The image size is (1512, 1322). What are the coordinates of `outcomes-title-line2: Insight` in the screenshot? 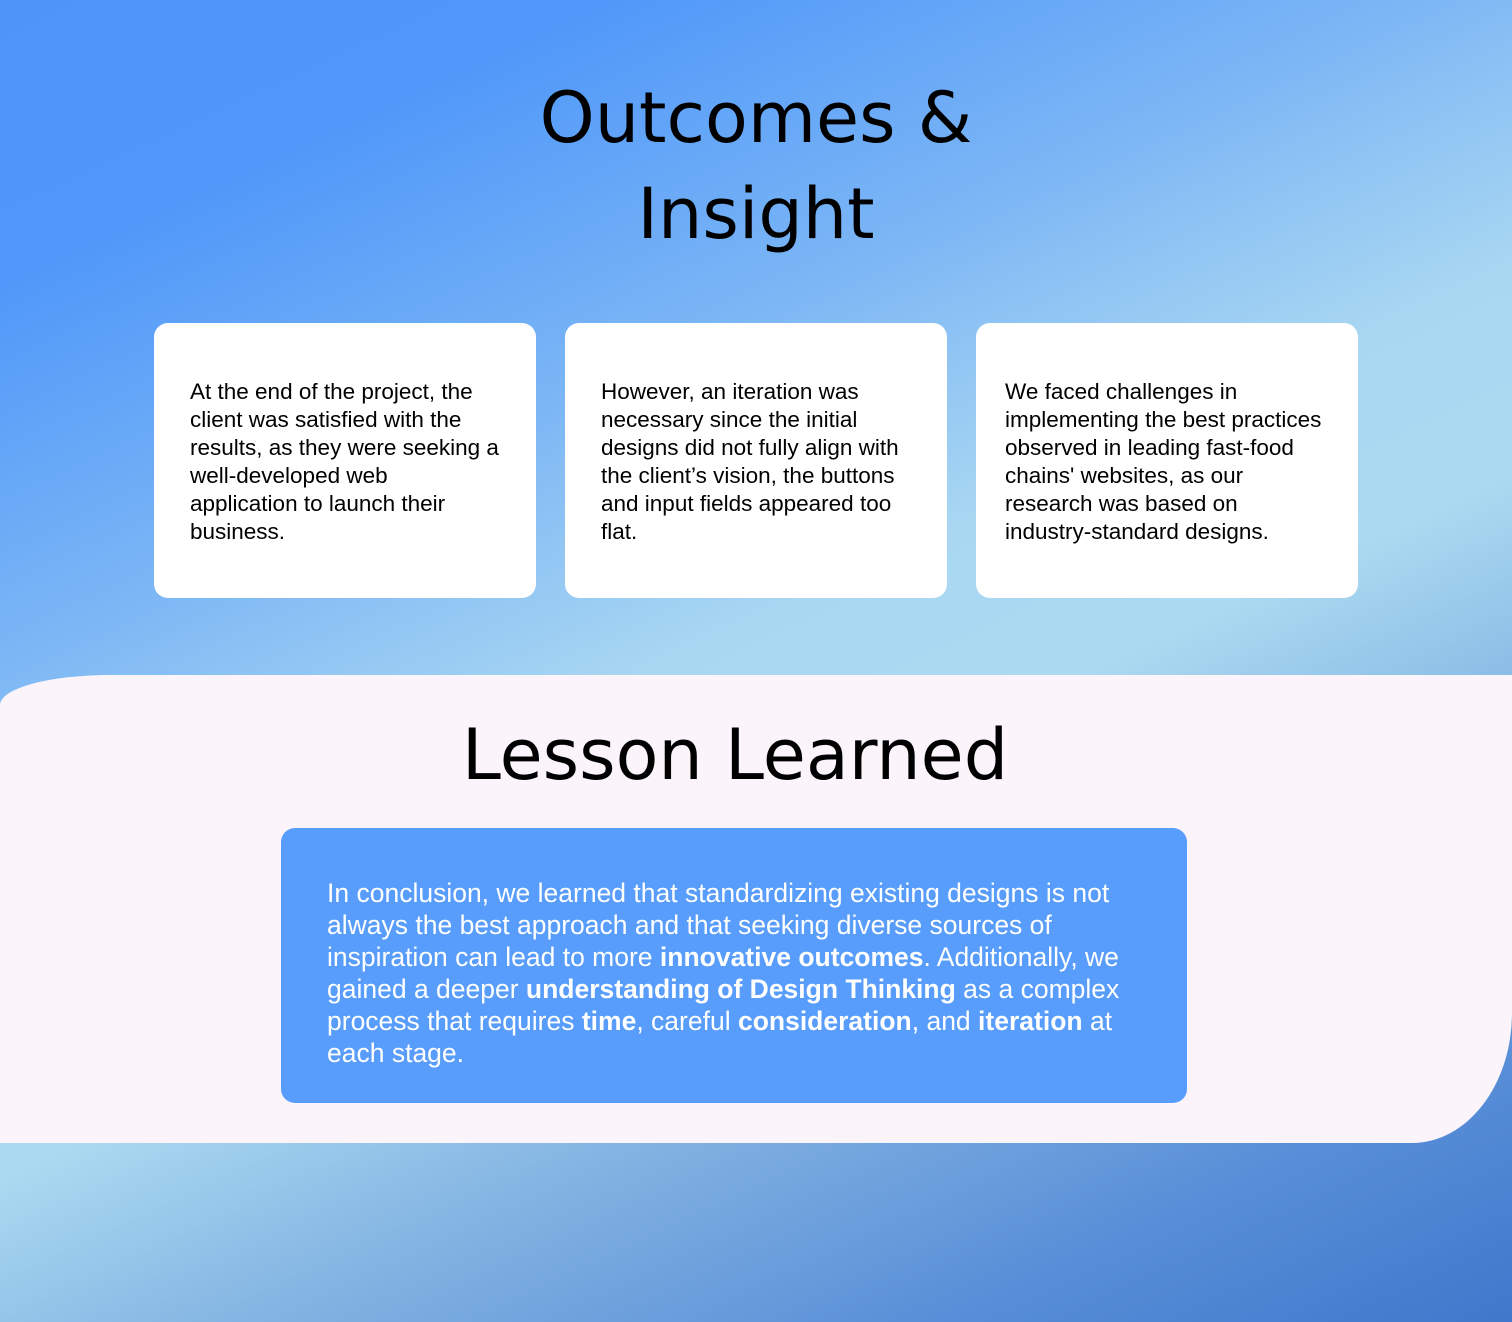 It's located at (756, 214).